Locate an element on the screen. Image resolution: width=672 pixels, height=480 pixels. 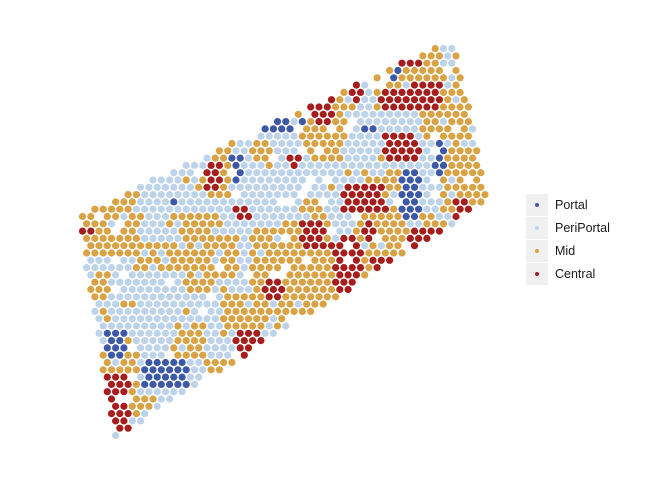
legend-item-mid: Mid is located at coordinates (587, 250).